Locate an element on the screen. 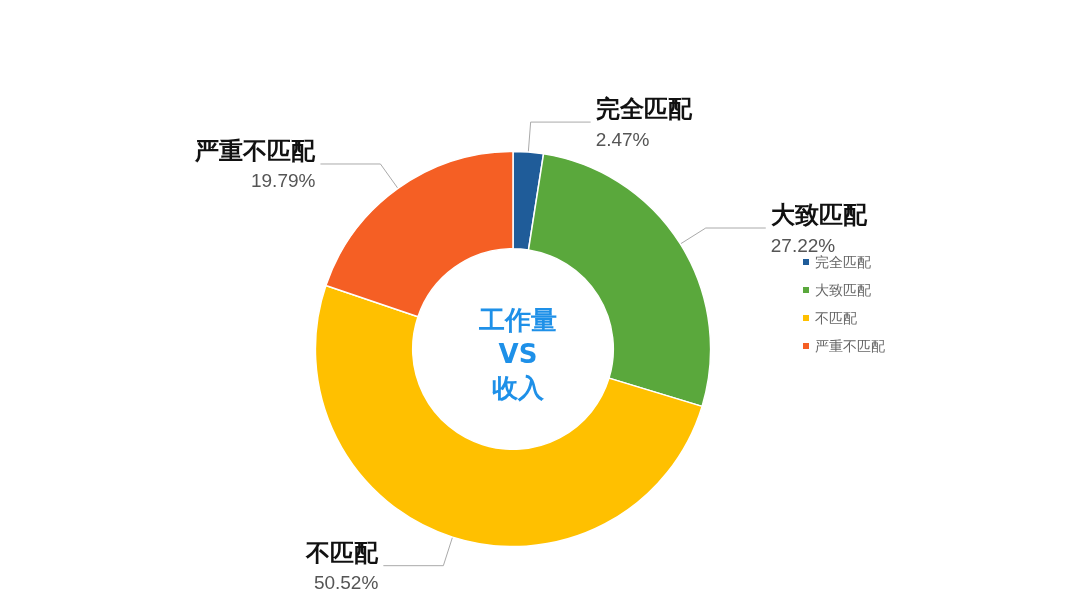  slice-label: 严重不匹配 is located at coordinates (255, 150).